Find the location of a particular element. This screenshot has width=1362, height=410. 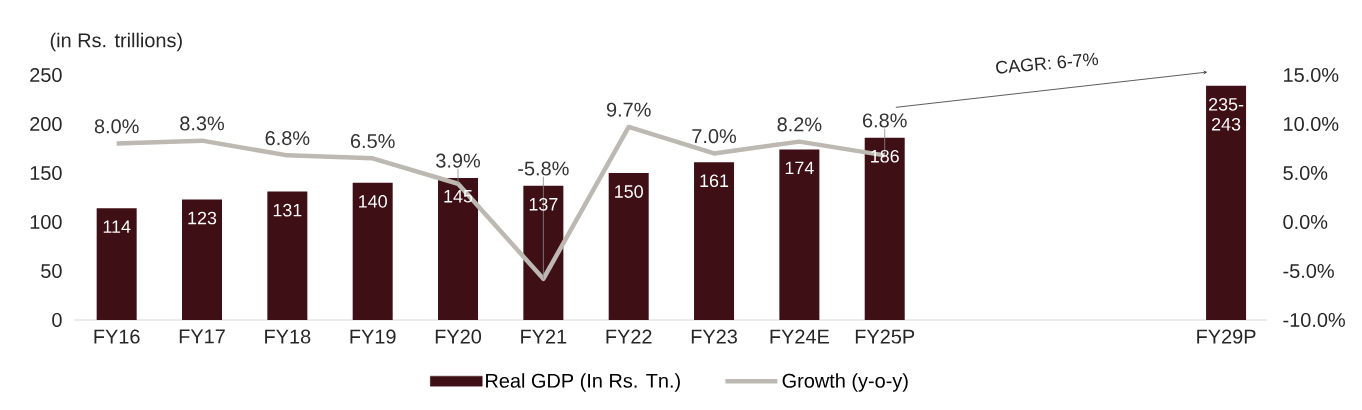

text: CAGR: 6-7% is located at coordinates (1047, 63).